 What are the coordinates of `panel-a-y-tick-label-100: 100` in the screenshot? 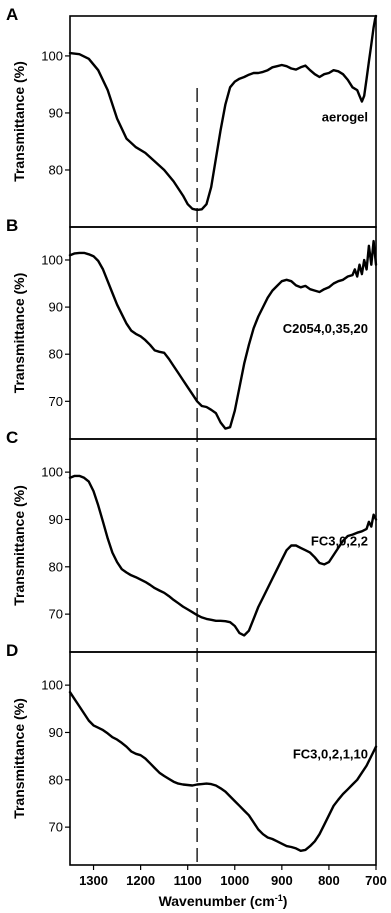 It's located at (52, 55).